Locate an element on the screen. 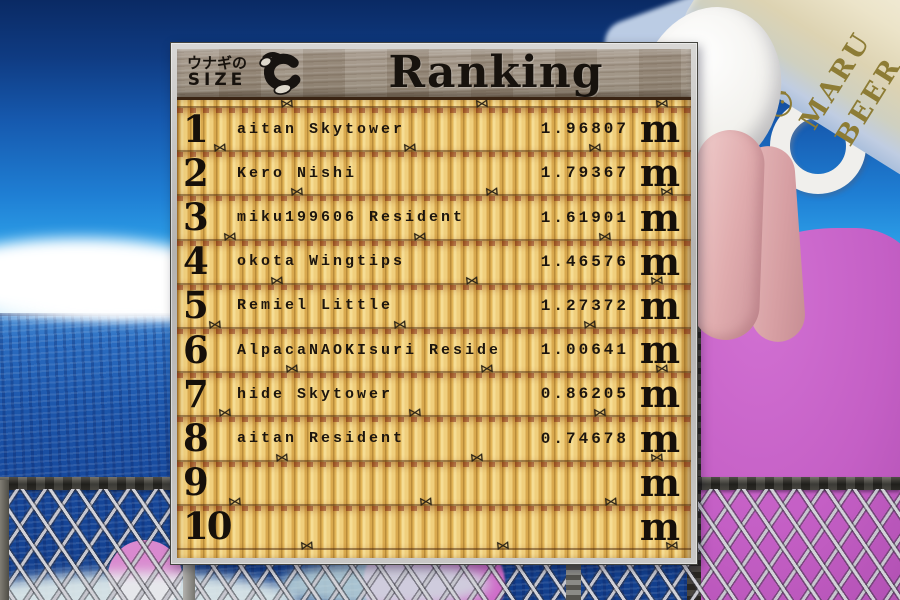 Image resolution: width=900 pixels, height=600 pixels. sign-post-left is located at coordinates (189, 580).